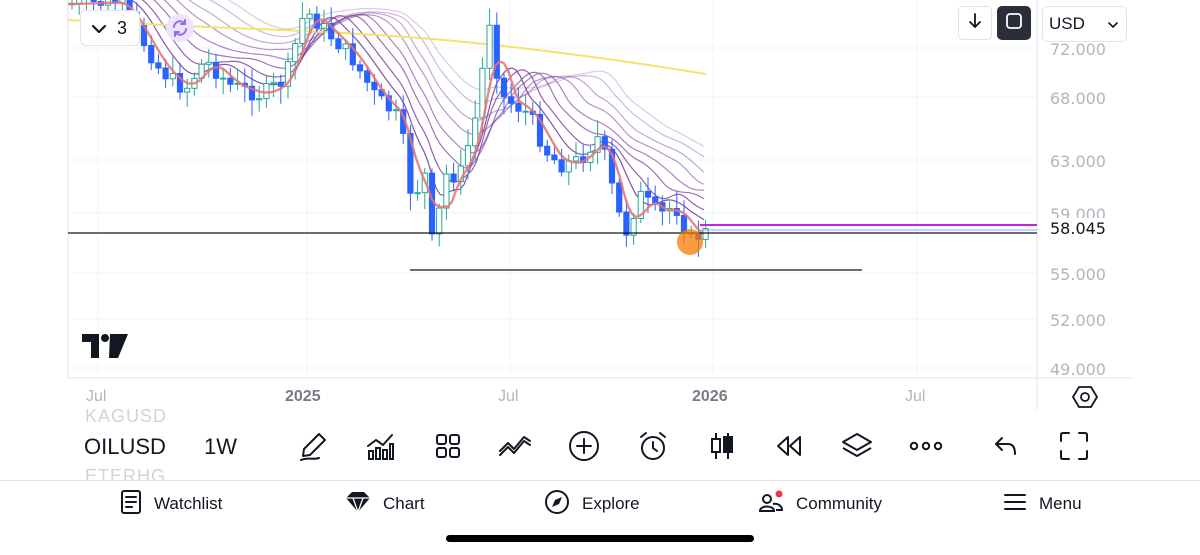 This screenshot has width=1200, height=555. I want to click on fullscreen-icon, so click(1074, 446).